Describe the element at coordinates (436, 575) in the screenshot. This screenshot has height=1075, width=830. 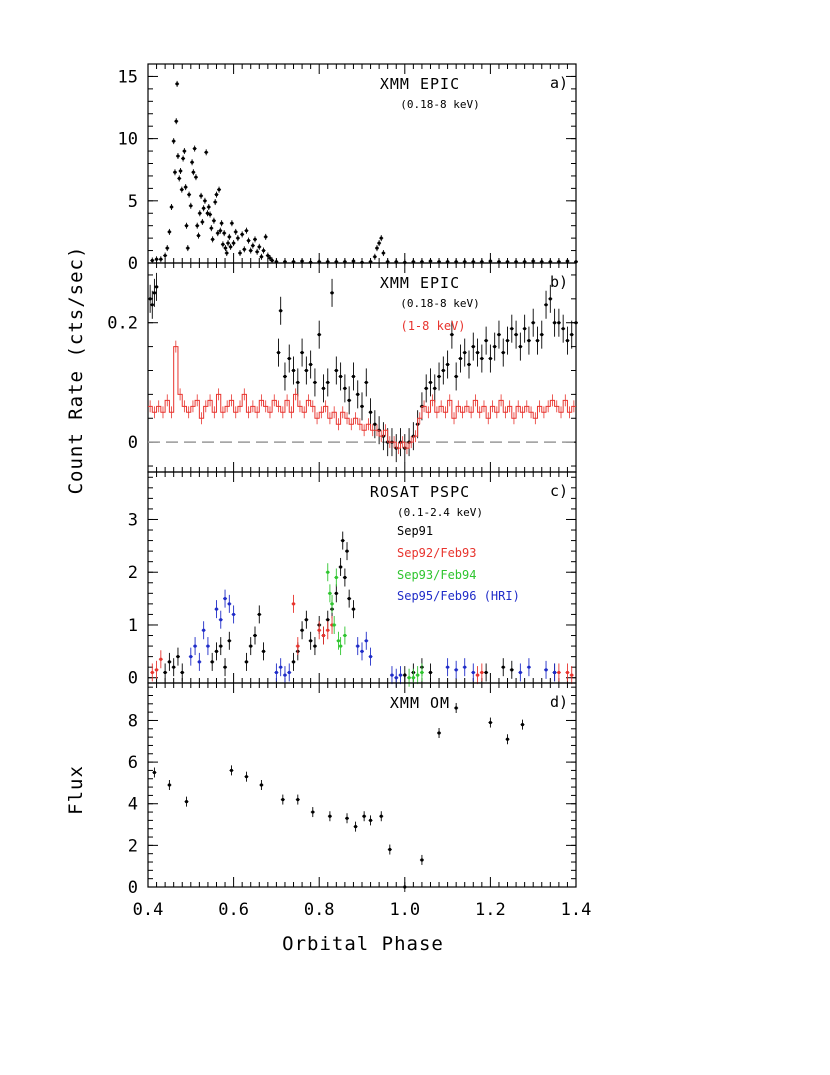
I see `legend-entry: Sep93/Feb94` at that location.